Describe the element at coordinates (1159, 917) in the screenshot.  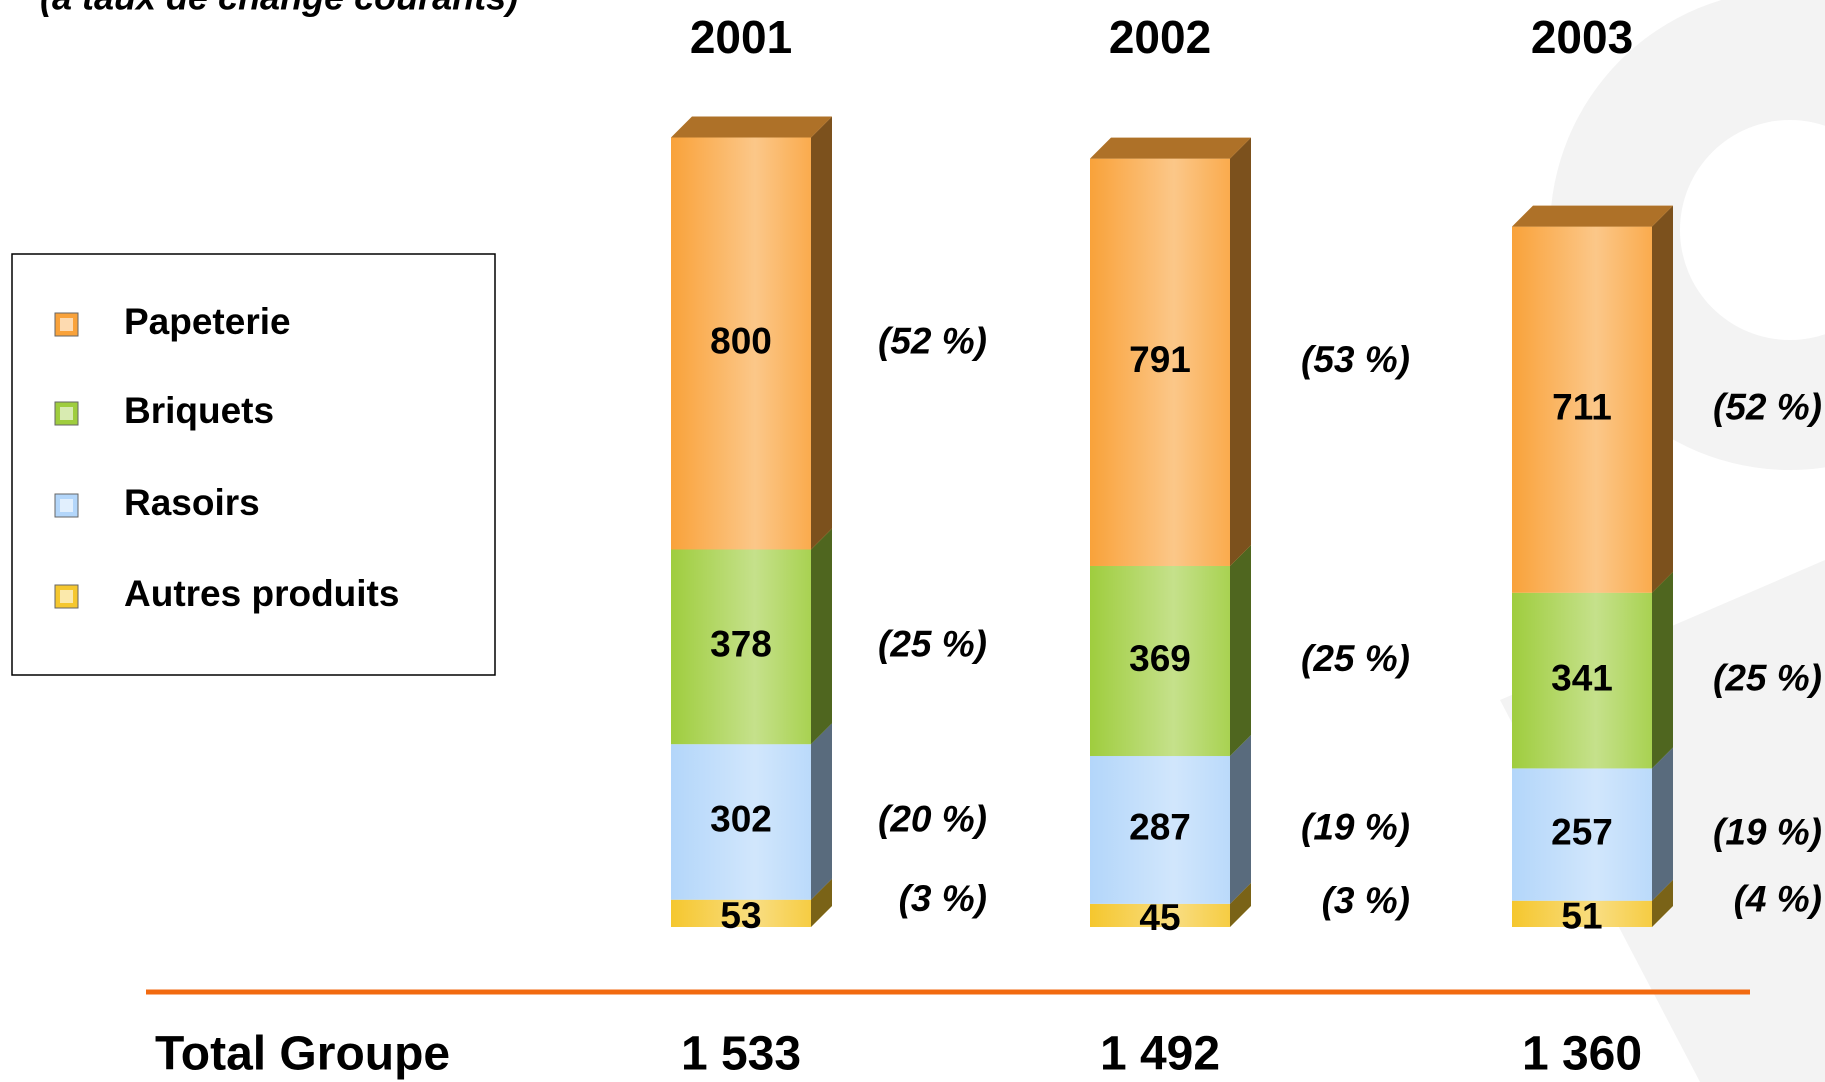
I see `value-label: 45` at that location.